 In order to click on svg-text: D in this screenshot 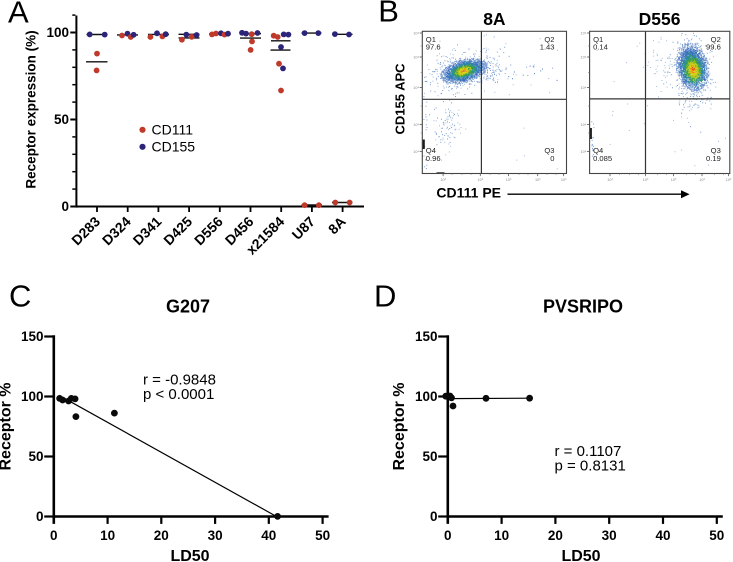, I will do `click(385, 295)`.